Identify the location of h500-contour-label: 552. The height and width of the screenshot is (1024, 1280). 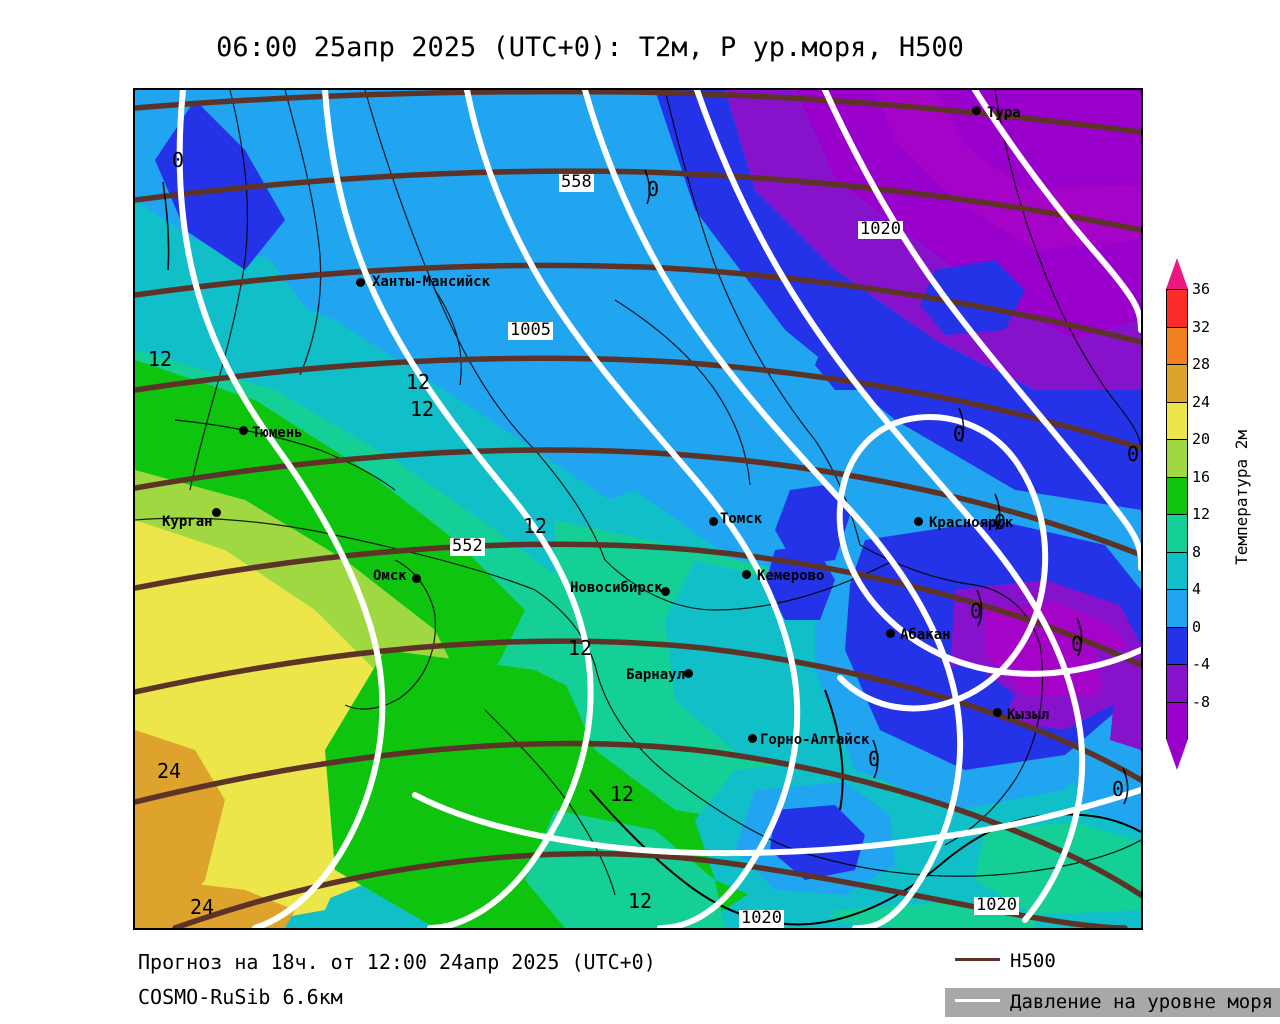
(467, 546).